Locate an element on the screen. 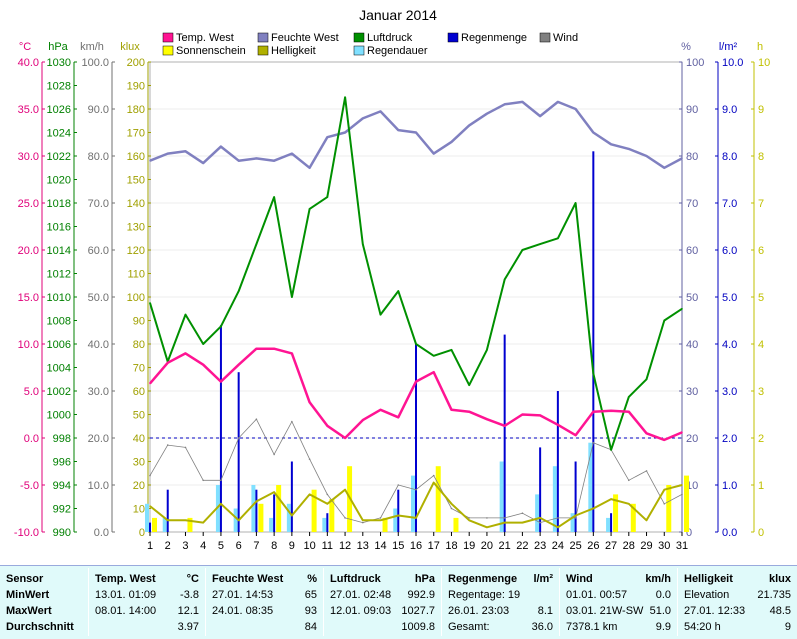 The width and height of the screenshot is (797, 639). tick-label: 6.0 is located at coordinates (729, 251).